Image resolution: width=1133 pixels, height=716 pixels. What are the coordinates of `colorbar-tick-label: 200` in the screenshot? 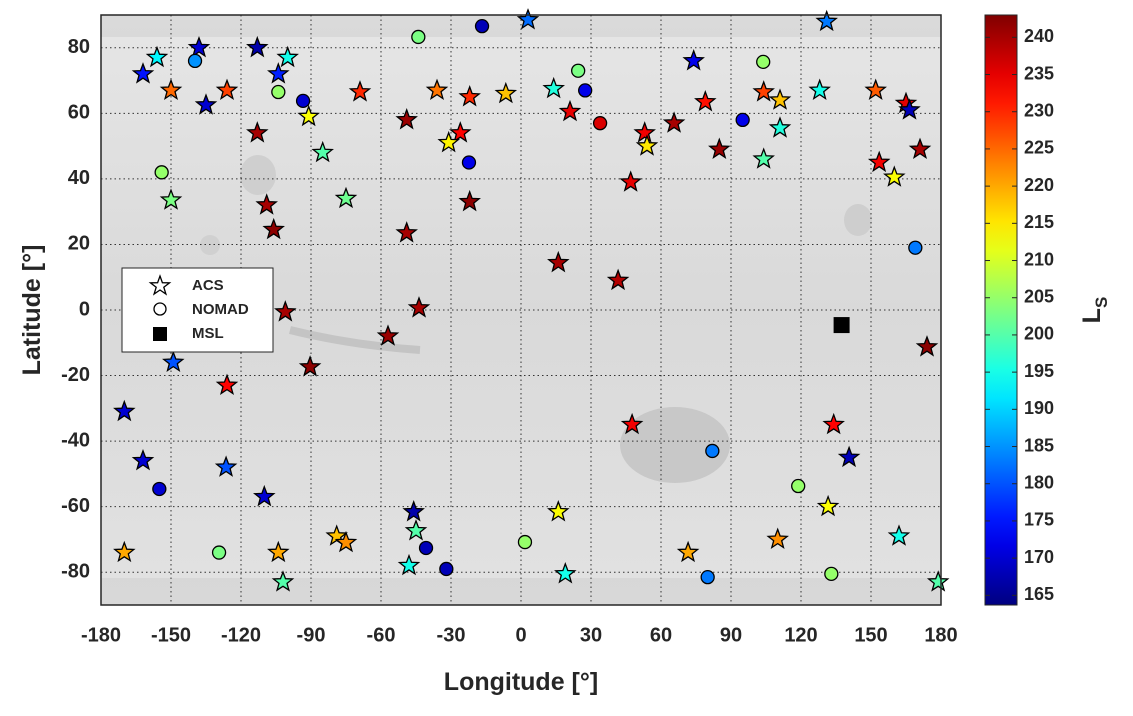 It's located at (1039, 334).